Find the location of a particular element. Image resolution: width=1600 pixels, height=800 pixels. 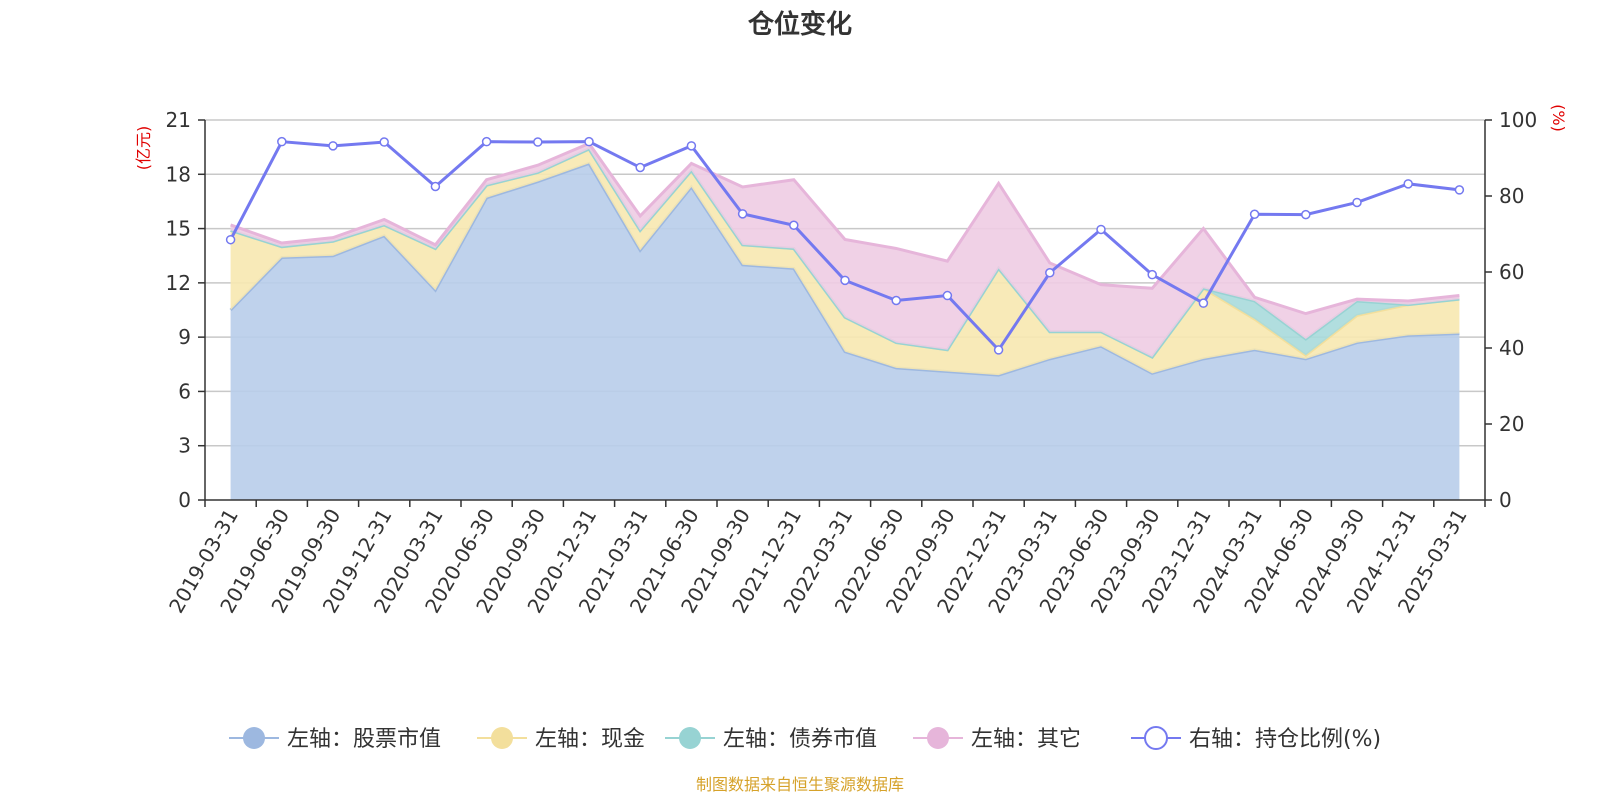

left-tick-label: 21 is located at coordinates (178, 120).